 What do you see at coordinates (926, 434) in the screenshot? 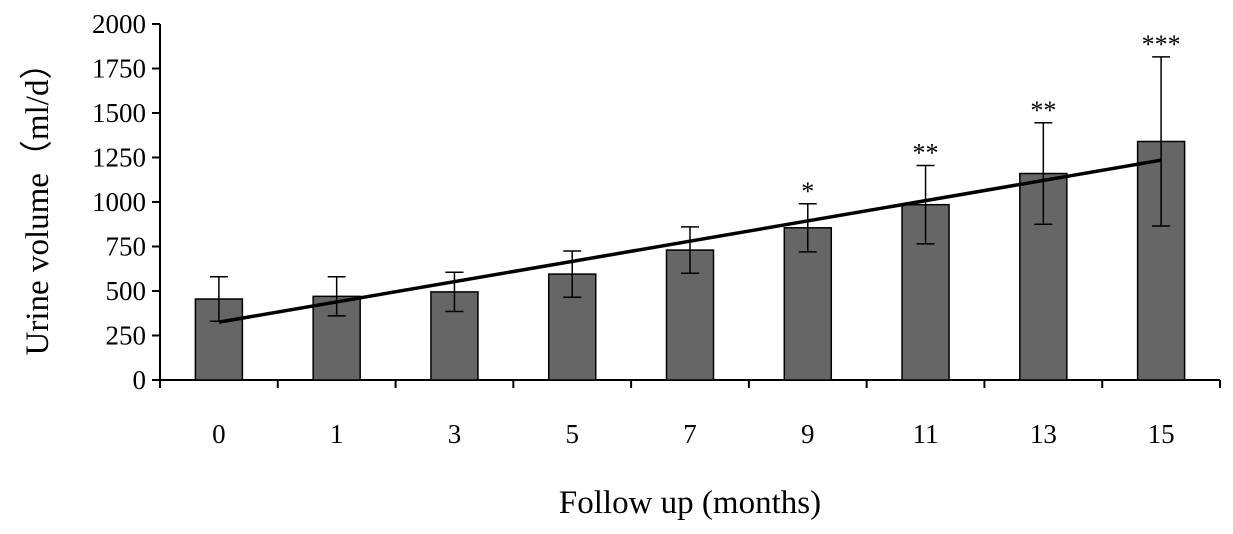
I see `x-tick-label: 11` at bounding box center [926, 434].